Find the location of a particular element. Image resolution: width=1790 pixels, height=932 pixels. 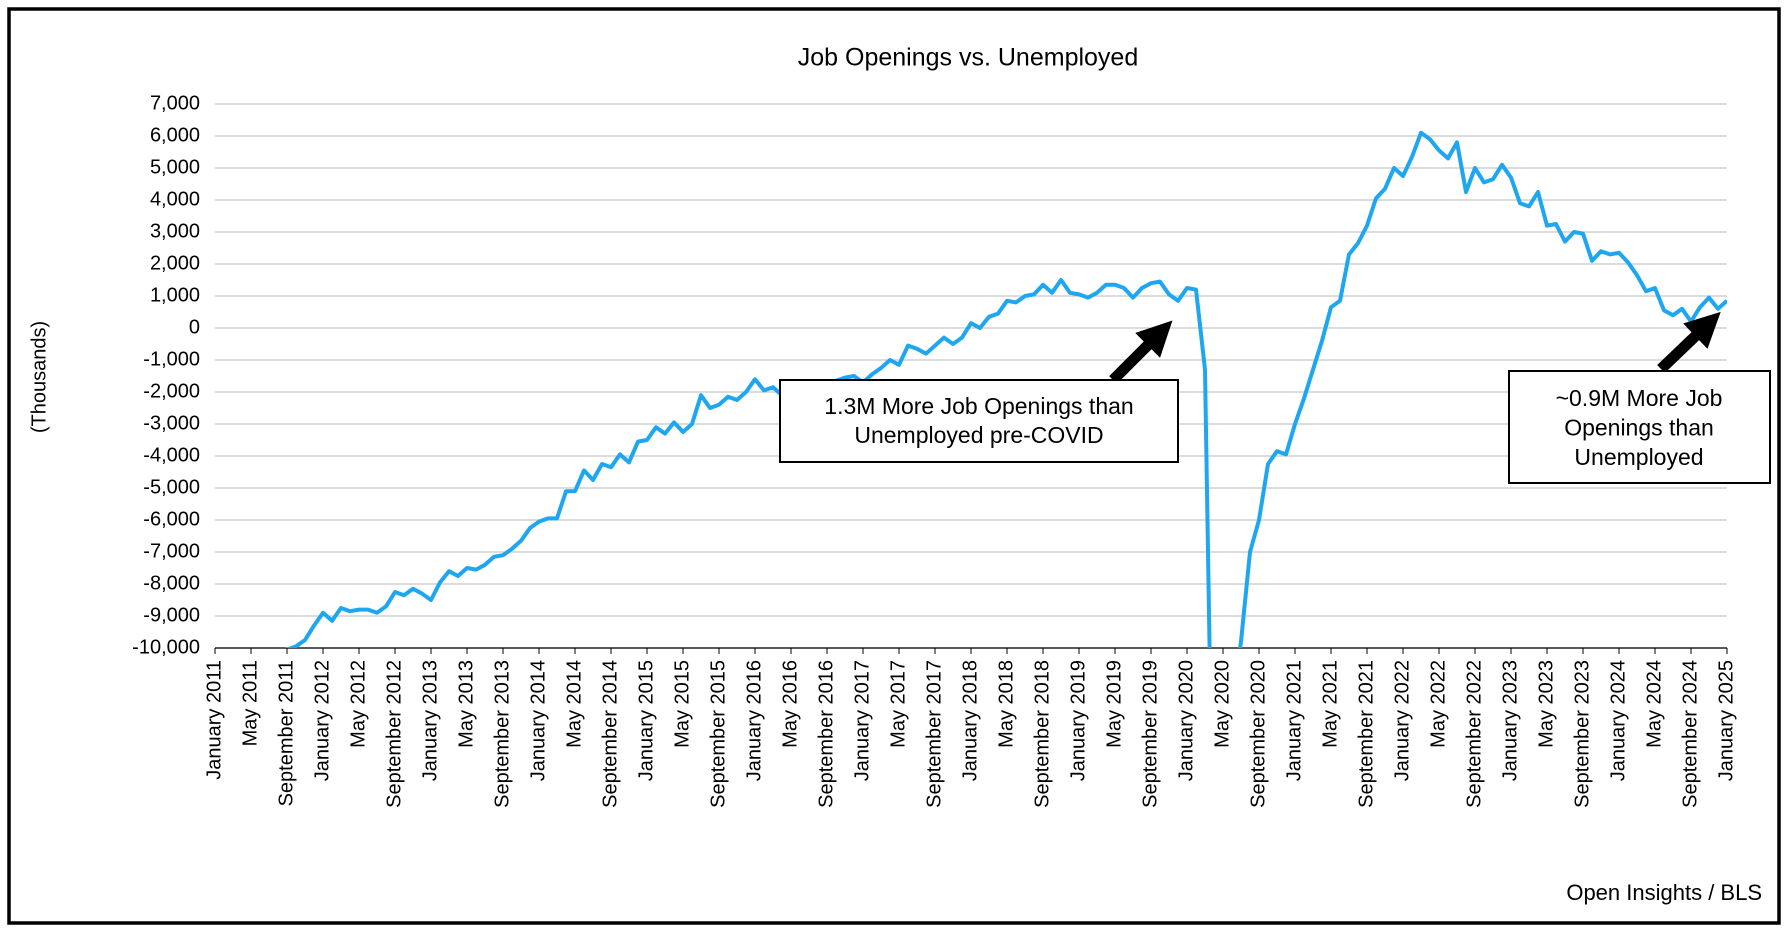

x-tick-label: September 2013 is located at coordinates (502, 734).